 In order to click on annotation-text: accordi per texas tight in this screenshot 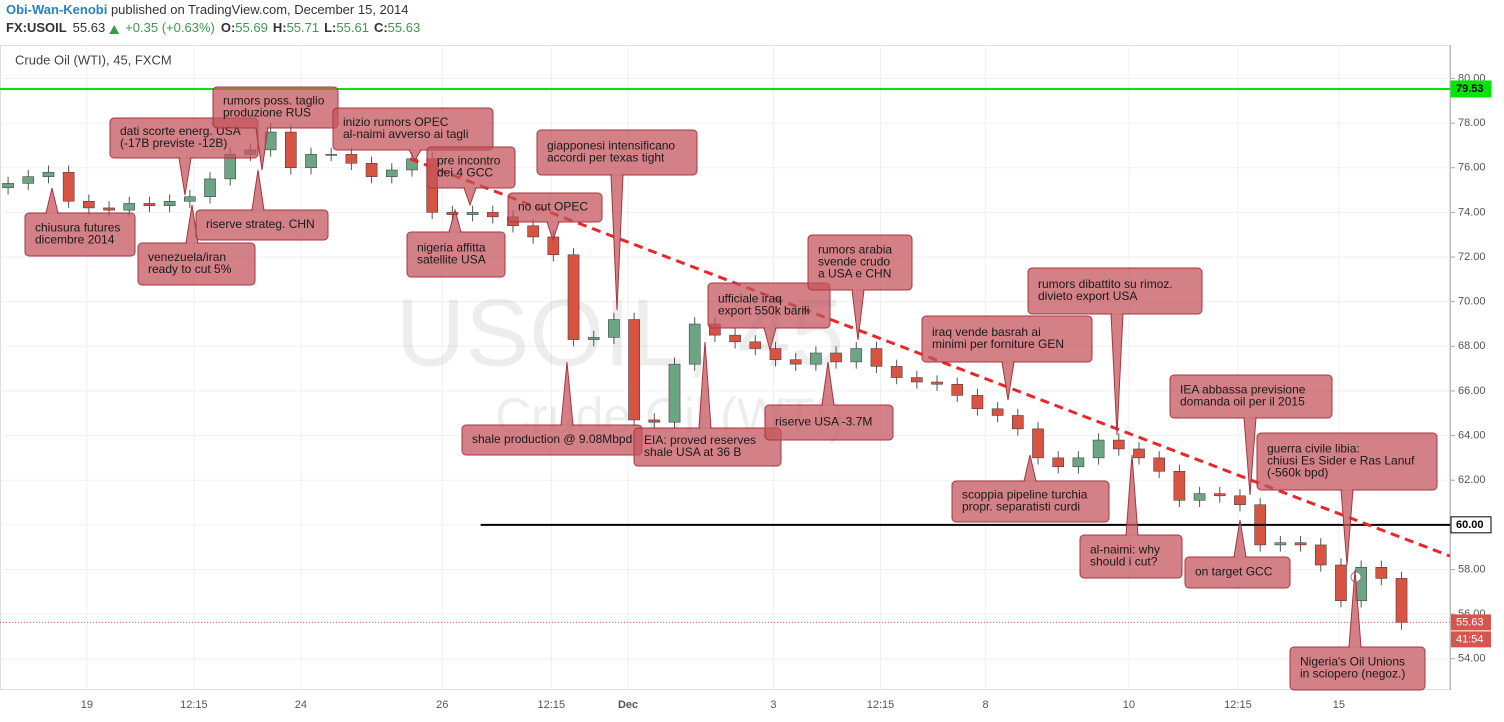, I will do `click(606, 158)`.